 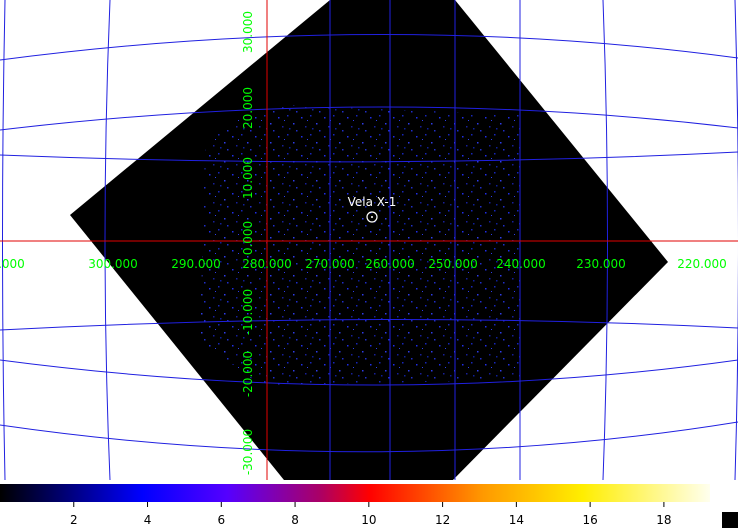 What do you see at coordinates (221, 520) in the screenshot?
I see `colorbar-tick-label: 6` at bounding box center [221, 520].